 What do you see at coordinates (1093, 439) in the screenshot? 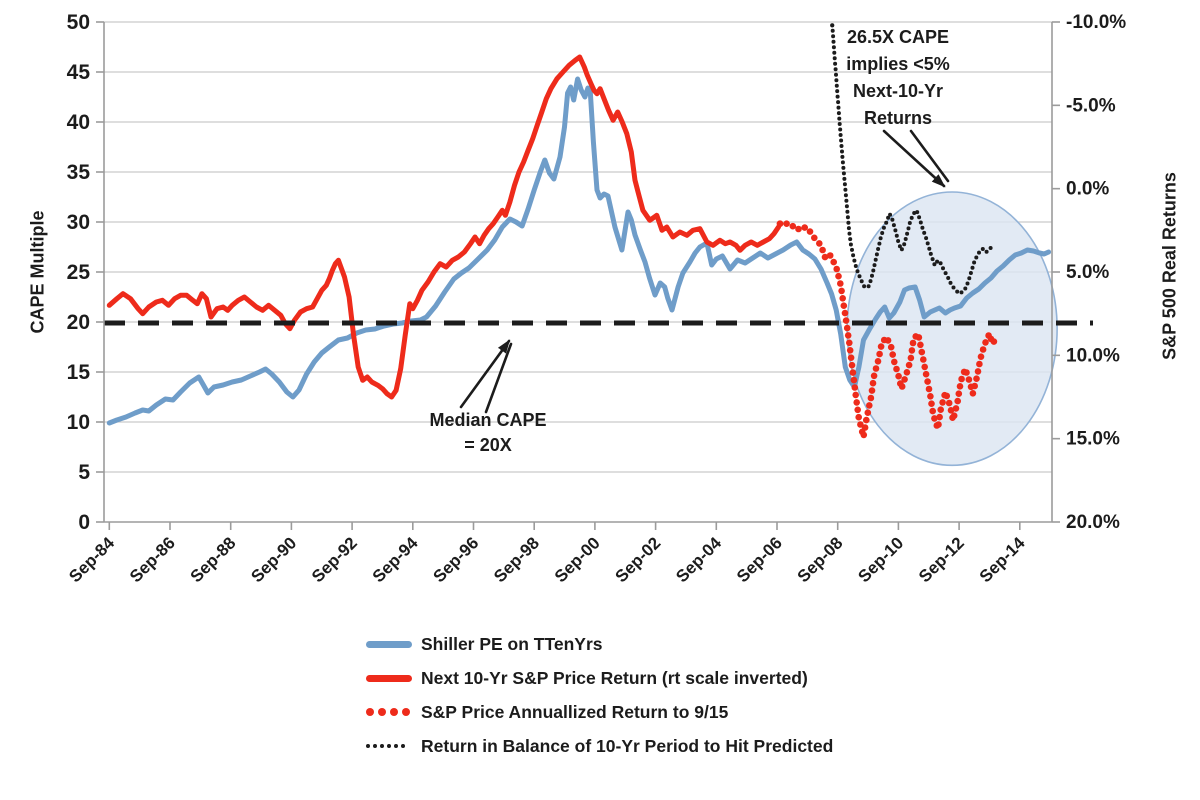
I see `svg-text: 15.0%` at bounding box center [1093, 439].